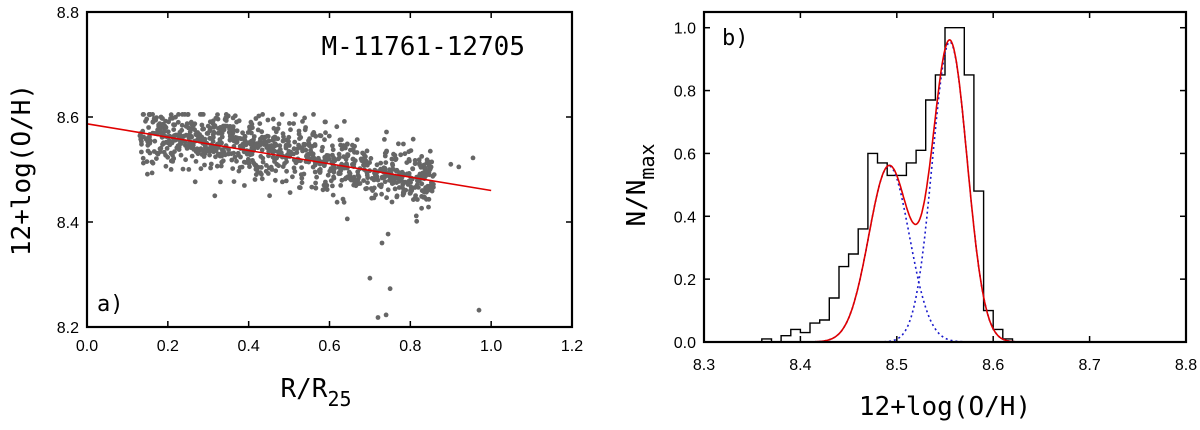 The width and height of the screenshot is (1200, 430). I want to click on panel-a-tag: a), so click(110, 304).